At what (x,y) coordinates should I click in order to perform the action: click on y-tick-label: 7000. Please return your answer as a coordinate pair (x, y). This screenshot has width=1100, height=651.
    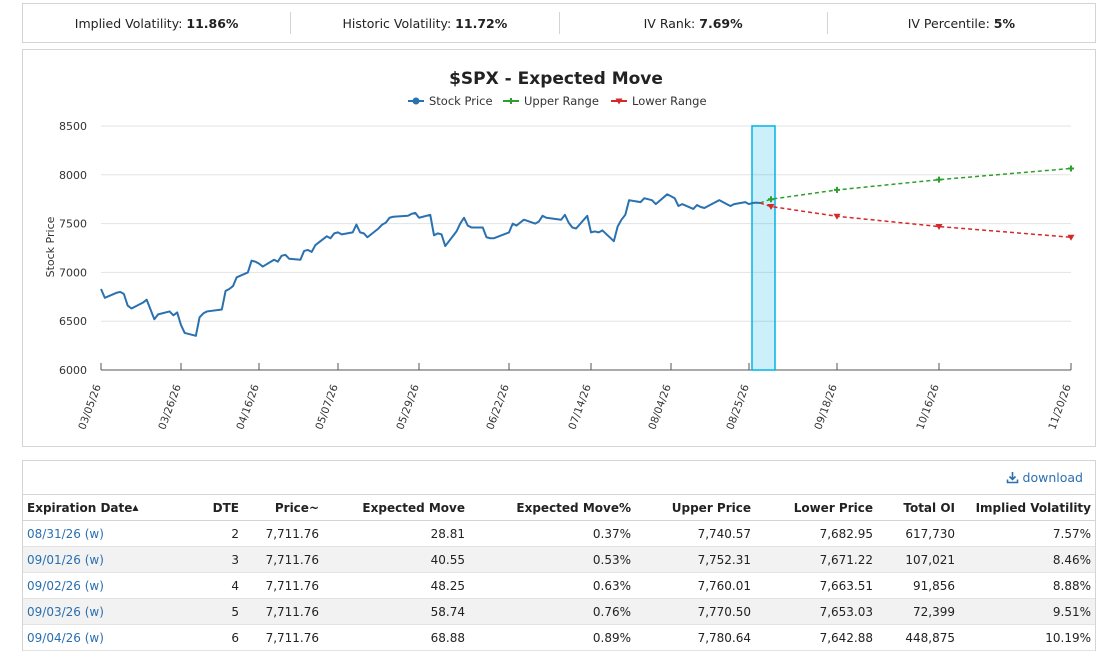
    Looking at the image, I should click on (73, 272).